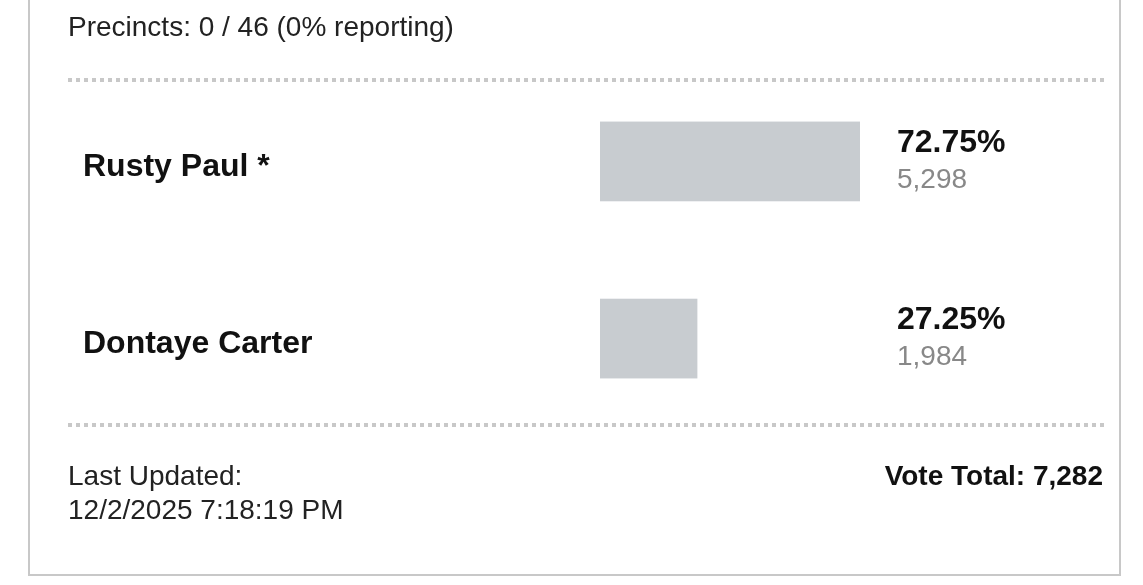 Image resolution: width=1143 pixels, height=585 pixels. Describe the element at coordinates (951, 158) in the screenshot. I see `data-label: 72.75% 5,298` at that location.